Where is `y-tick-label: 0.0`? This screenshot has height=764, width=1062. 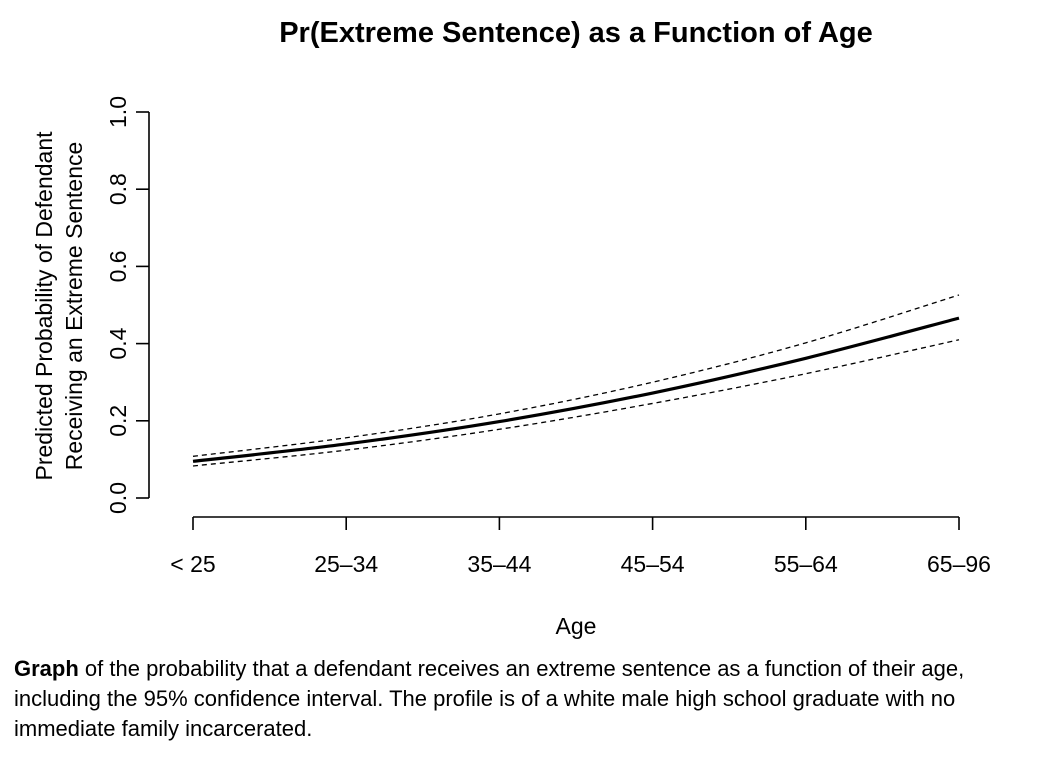
y-tick-label: 0.0 is located at coordinates (118, 498).